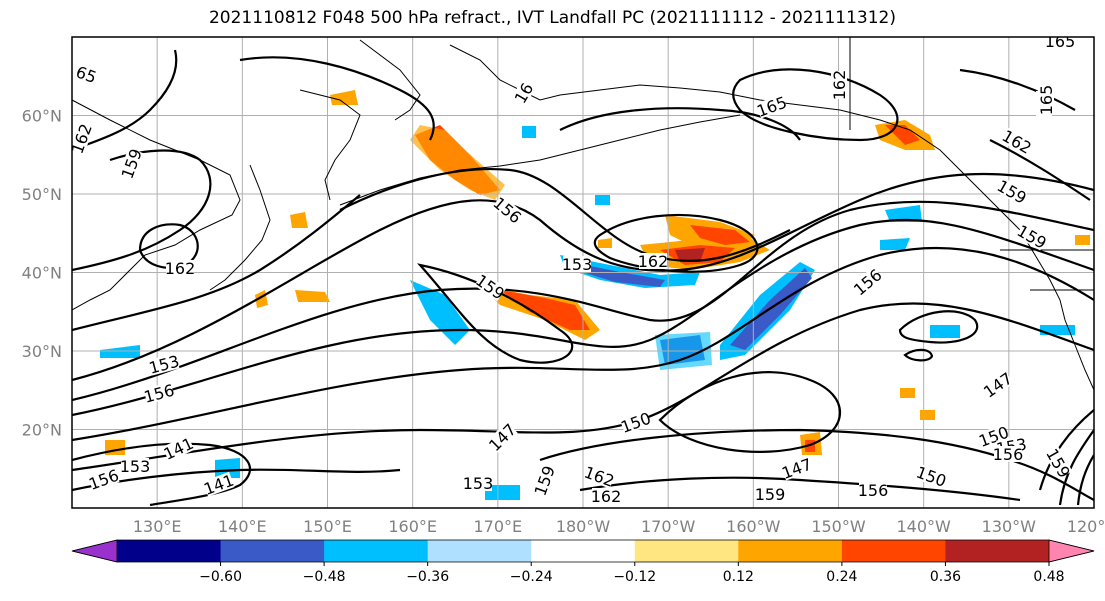 This screenshot has width=1105, height=601. I want to click on coastline-asia, so click(156, 205).